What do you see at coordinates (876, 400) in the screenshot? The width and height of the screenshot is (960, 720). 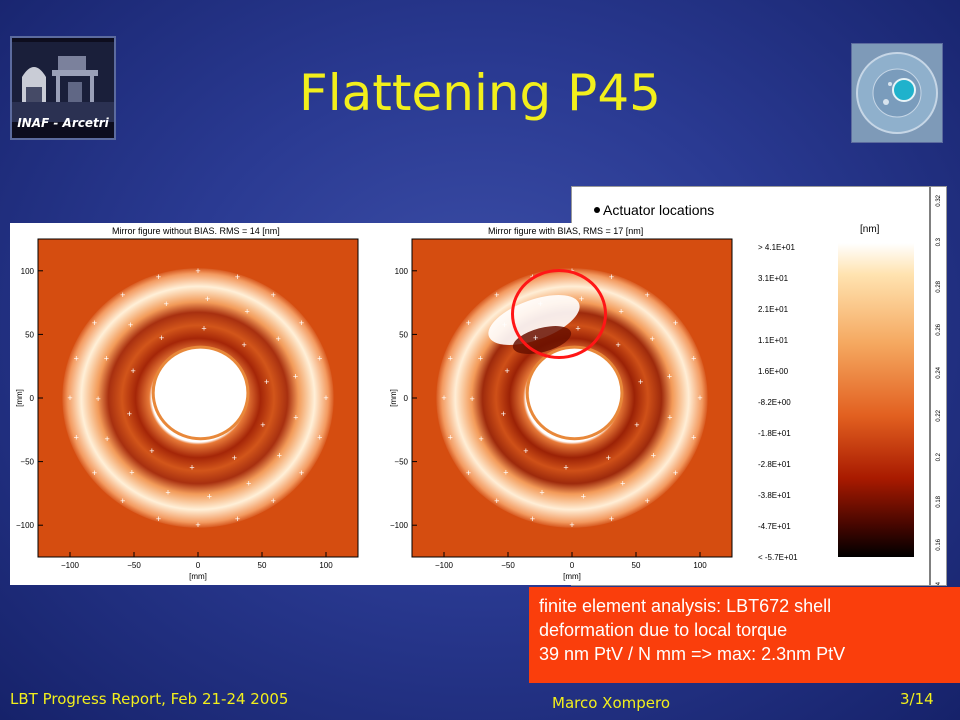 I see `colorbar` at bounding box center [876, 400].